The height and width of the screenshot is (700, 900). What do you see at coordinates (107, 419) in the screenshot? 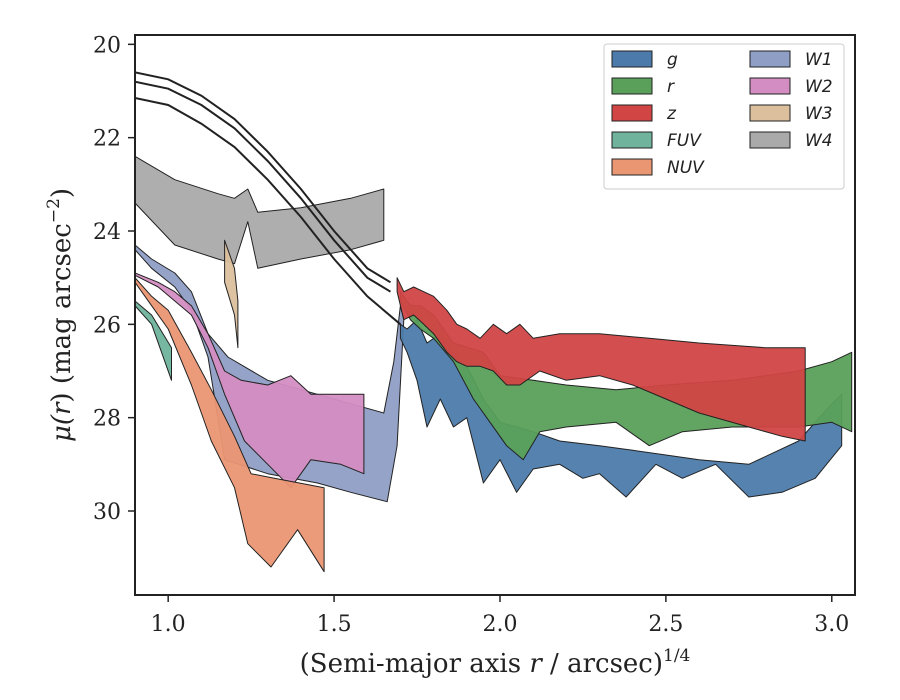
I see `y-tick-label: 28` at bounding box center [107, 419].